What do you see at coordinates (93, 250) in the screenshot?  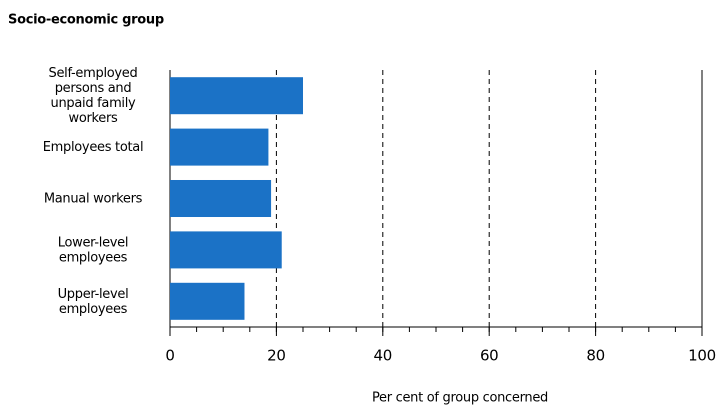 I see `y-tick-label: Lower-level employees` at bounding box center [93, 250].